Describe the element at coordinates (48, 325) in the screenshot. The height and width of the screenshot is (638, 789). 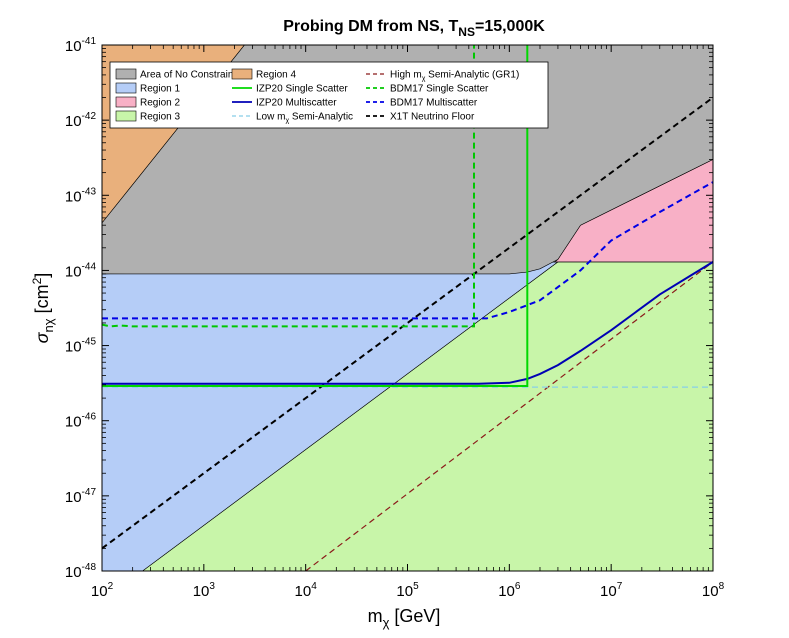
I see `y-axis-label-sub: nχ` at that location.